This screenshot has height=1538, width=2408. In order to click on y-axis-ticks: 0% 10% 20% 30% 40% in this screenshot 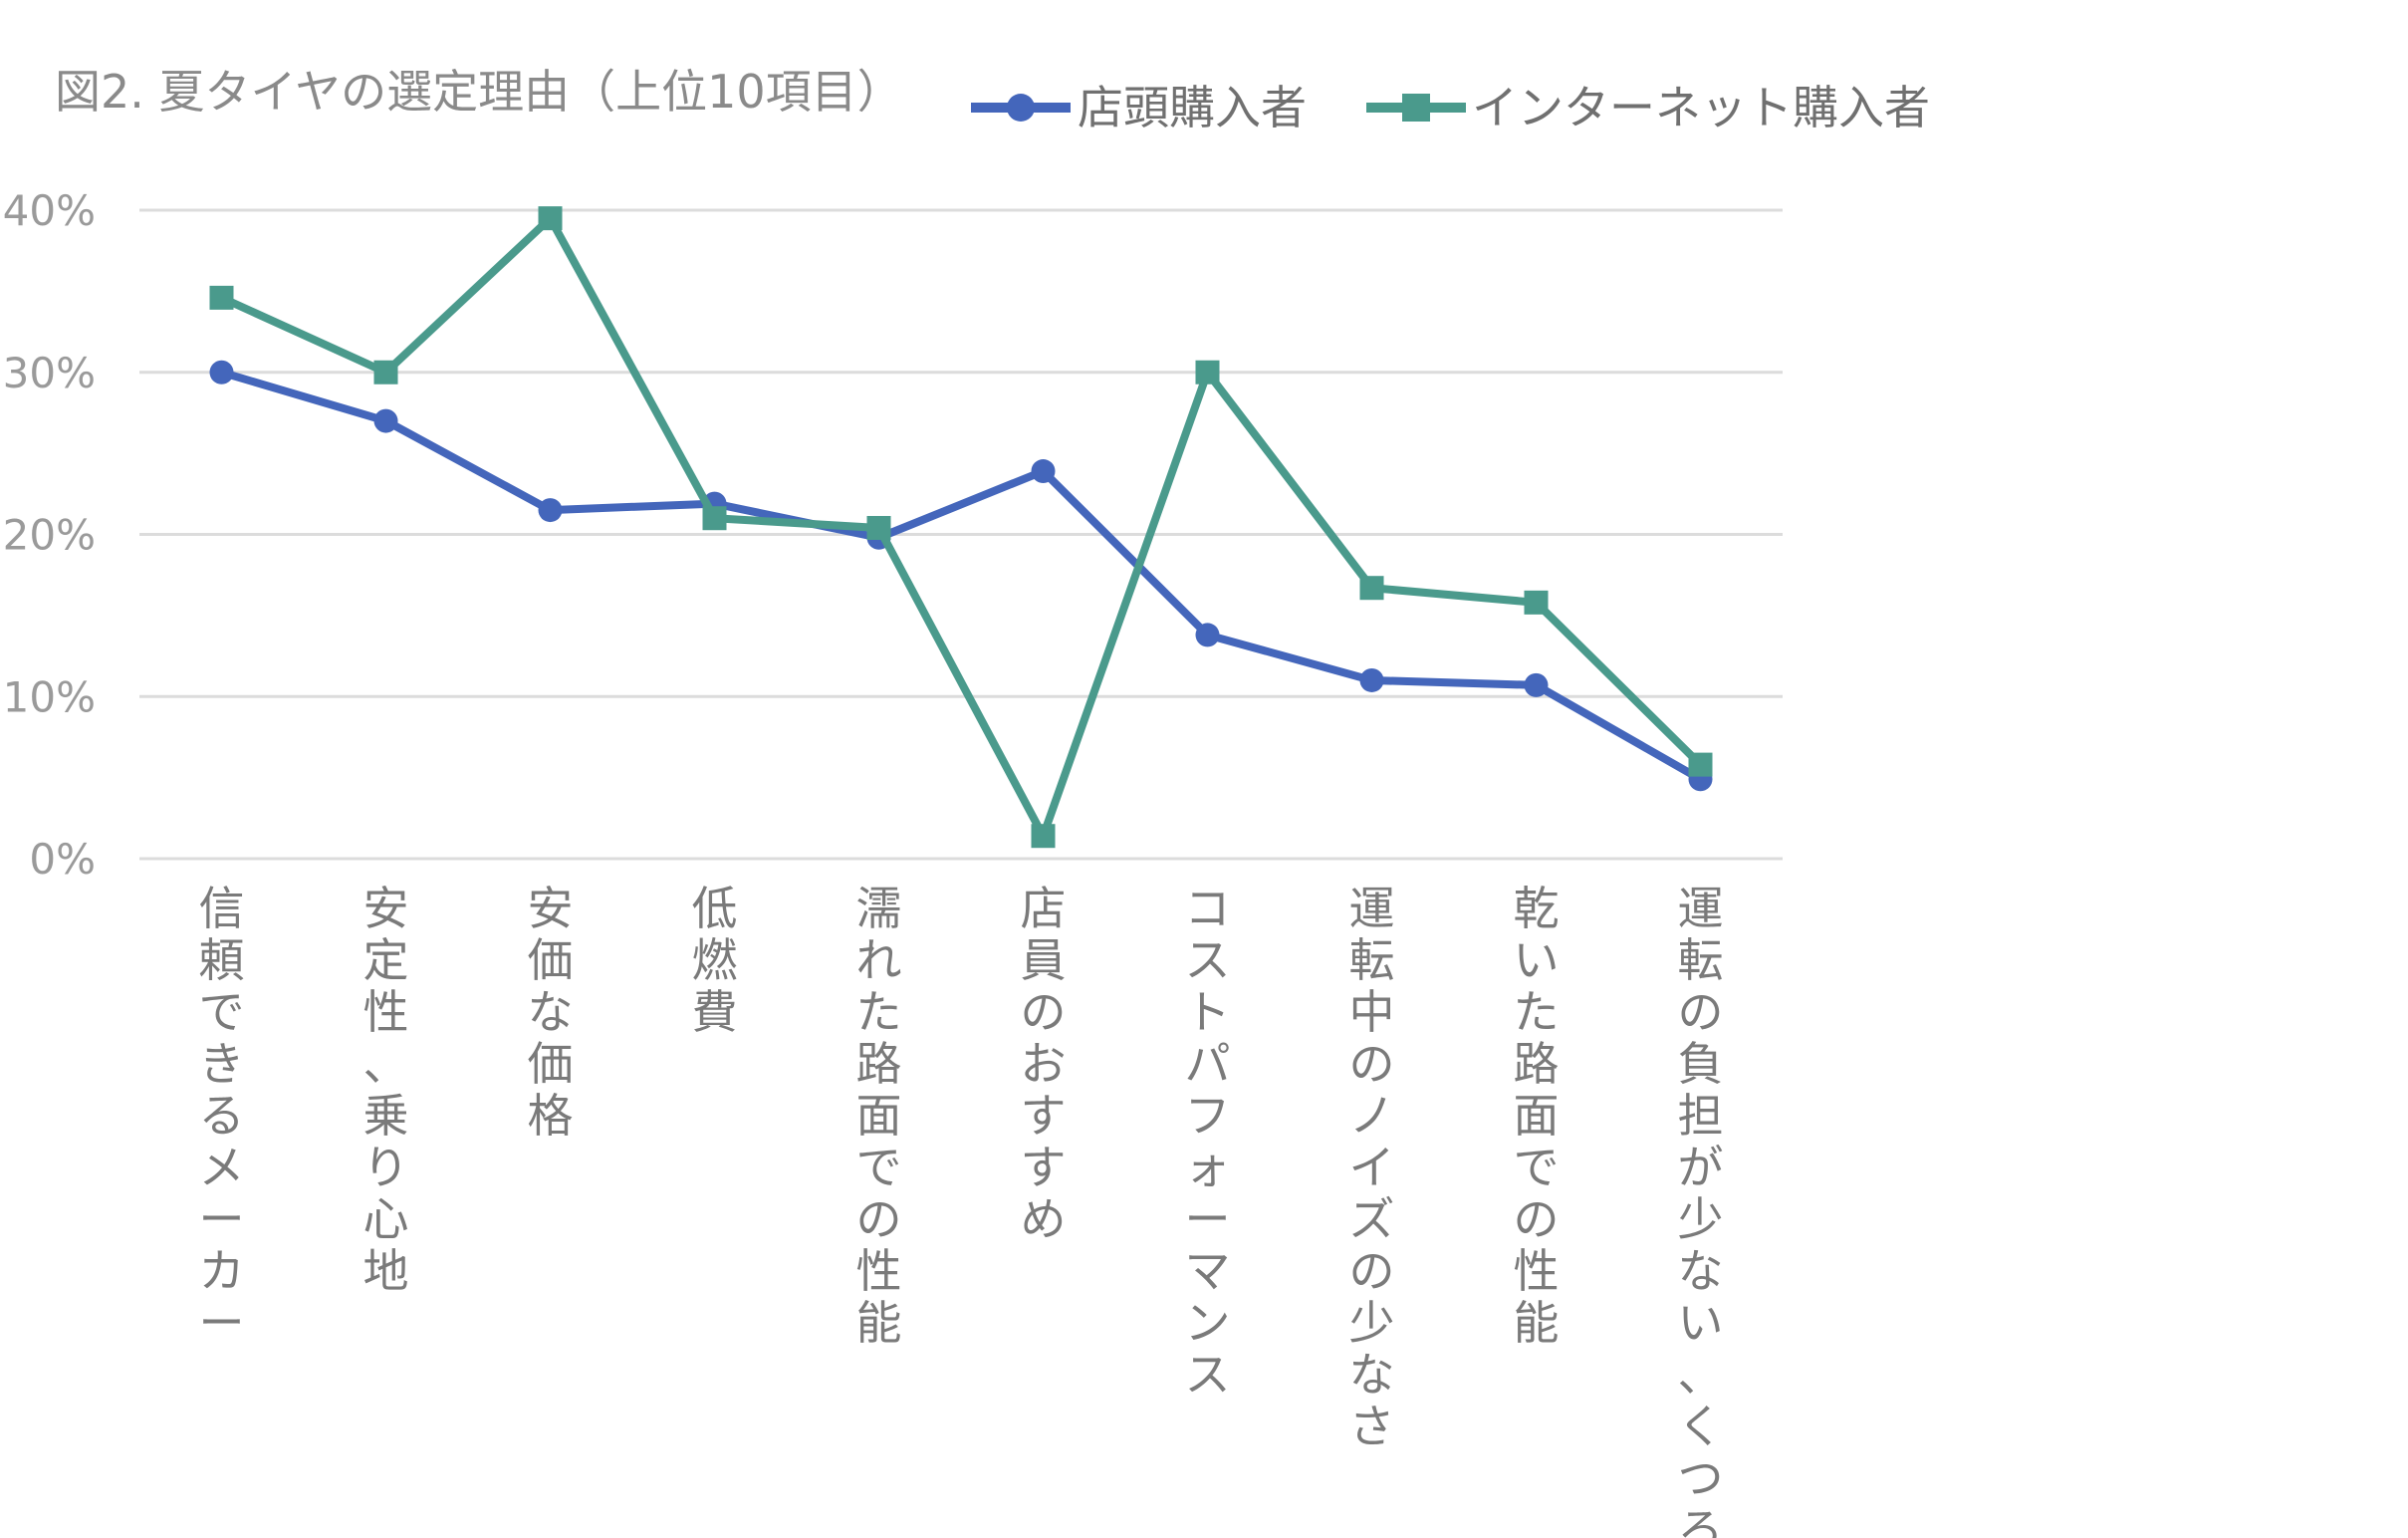, I will do `click(49, 535)`.